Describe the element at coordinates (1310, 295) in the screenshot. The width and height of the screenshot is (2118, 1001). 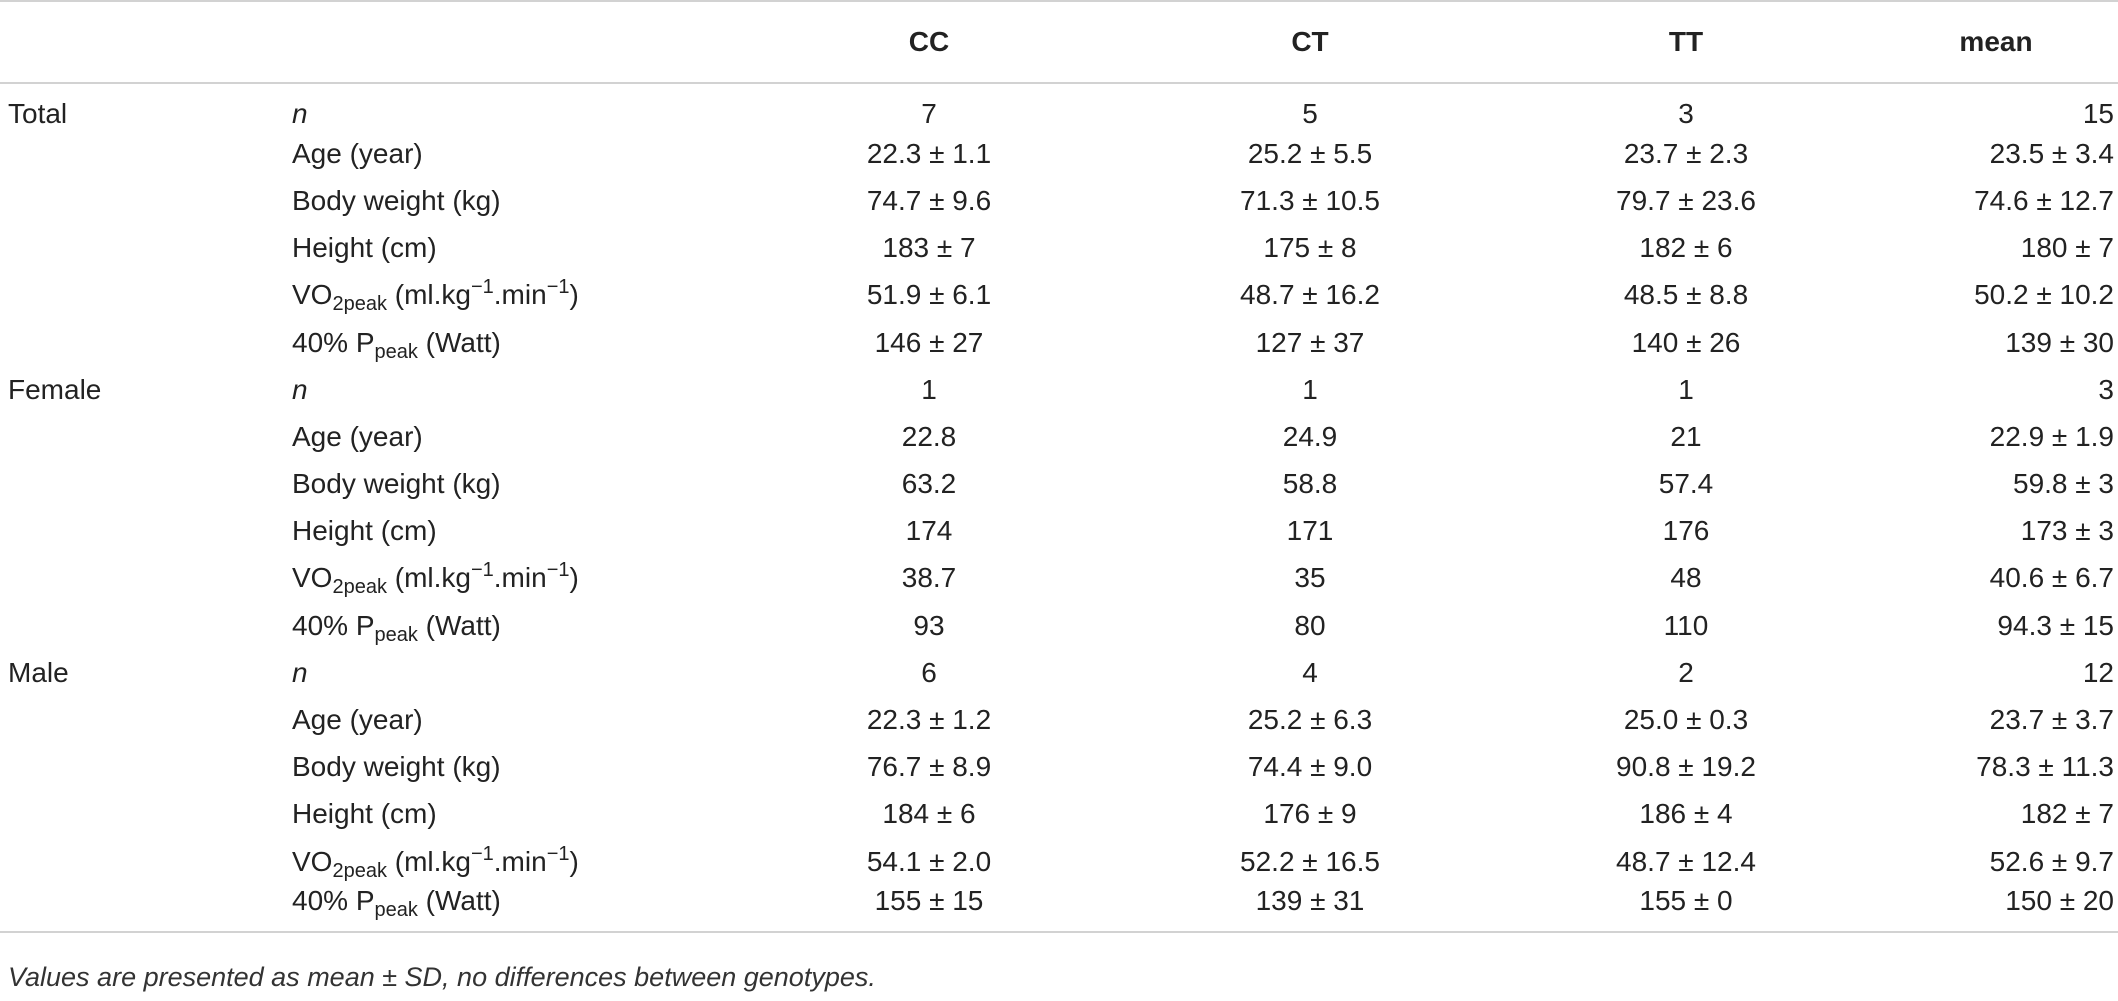
I see `cell-ct: 48.7 ± 16.2` at that location.